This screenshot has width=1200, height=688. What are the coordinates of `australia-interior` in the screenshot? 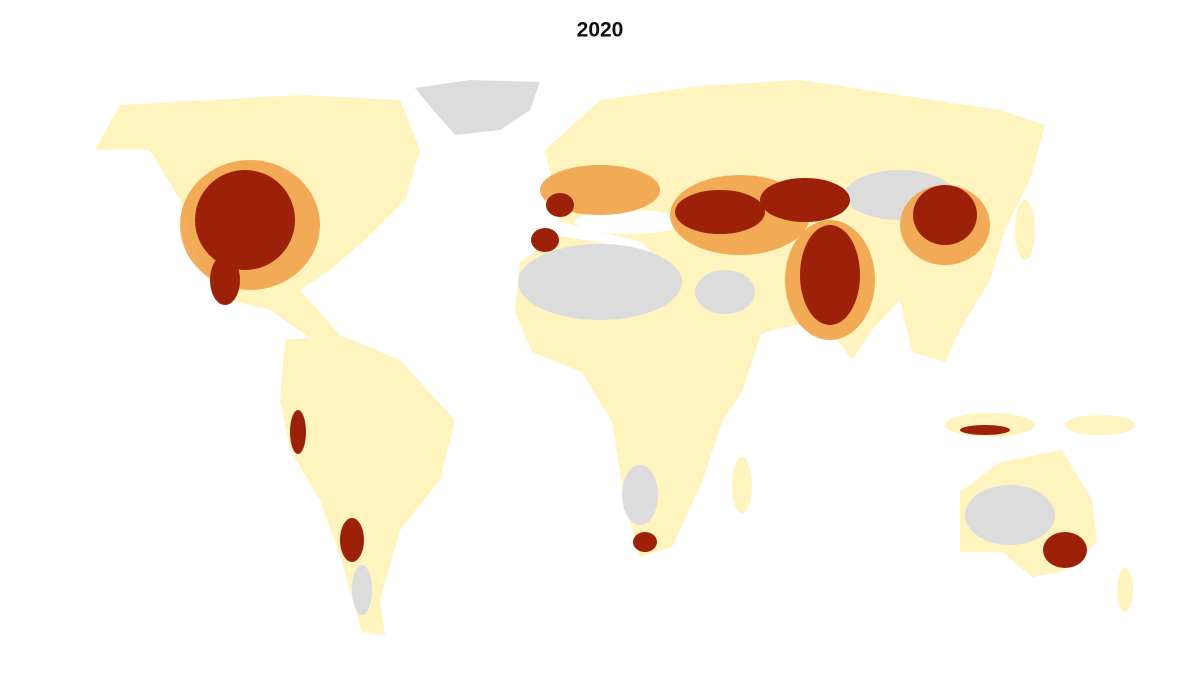 It's located at (1010, 515).